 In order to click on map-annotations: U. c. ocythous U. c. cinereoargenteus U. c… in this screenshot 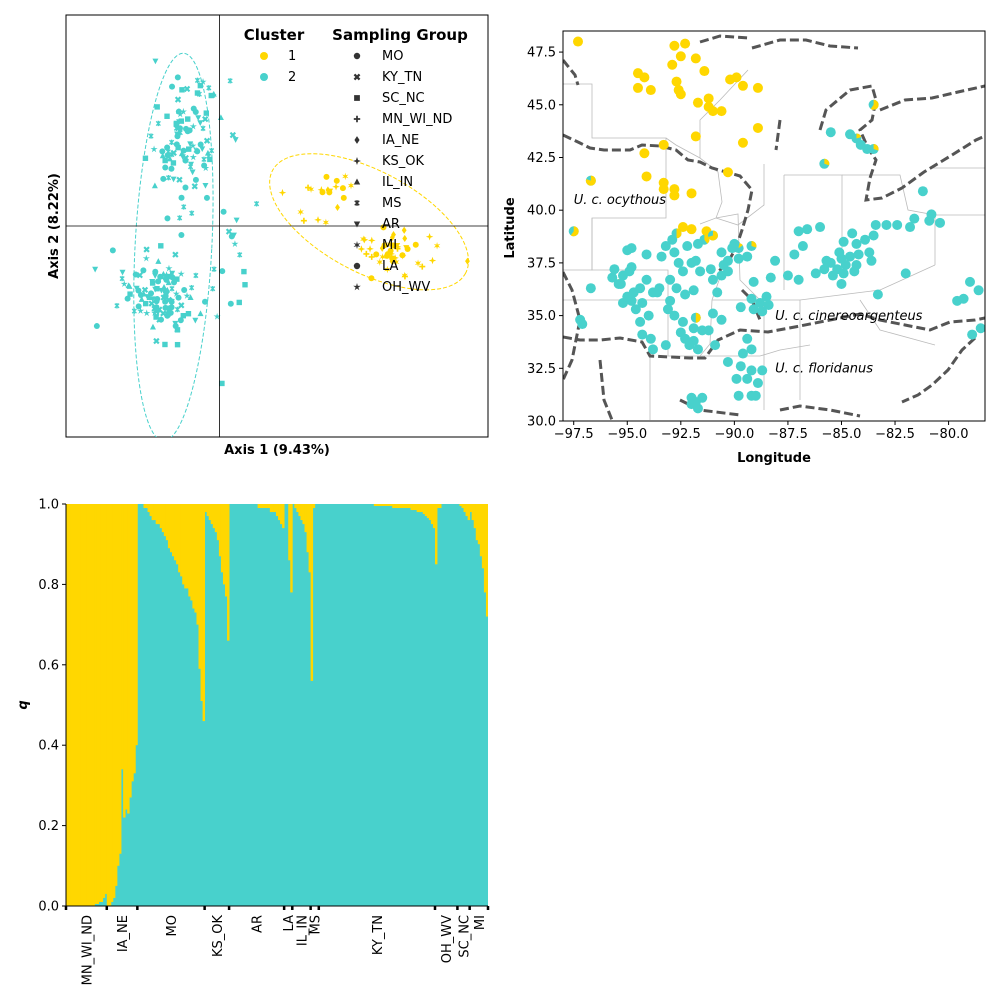, I will do `click(748, 285)`.